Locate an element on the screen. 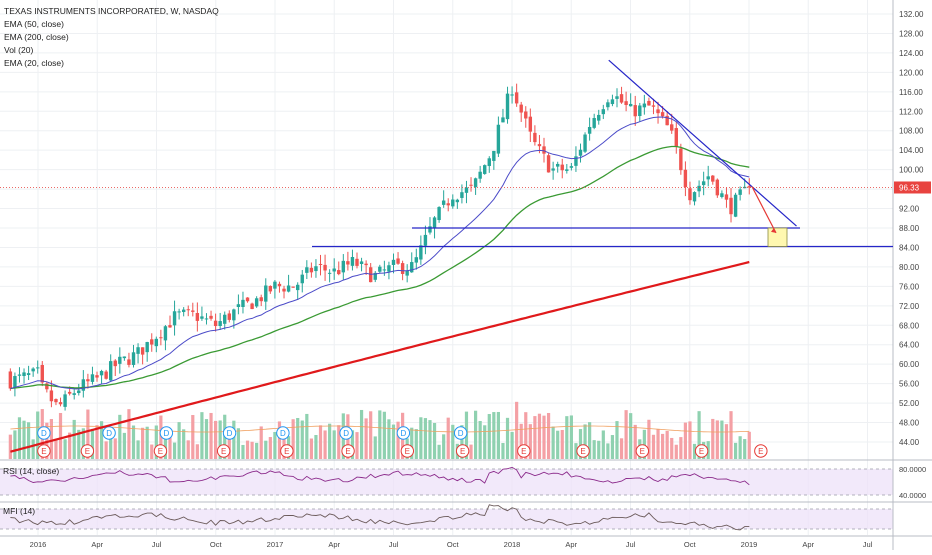 This screenshot has width=932, height=555. legend-ema20: EMA (20, close) is located at coordinates (34, 63).